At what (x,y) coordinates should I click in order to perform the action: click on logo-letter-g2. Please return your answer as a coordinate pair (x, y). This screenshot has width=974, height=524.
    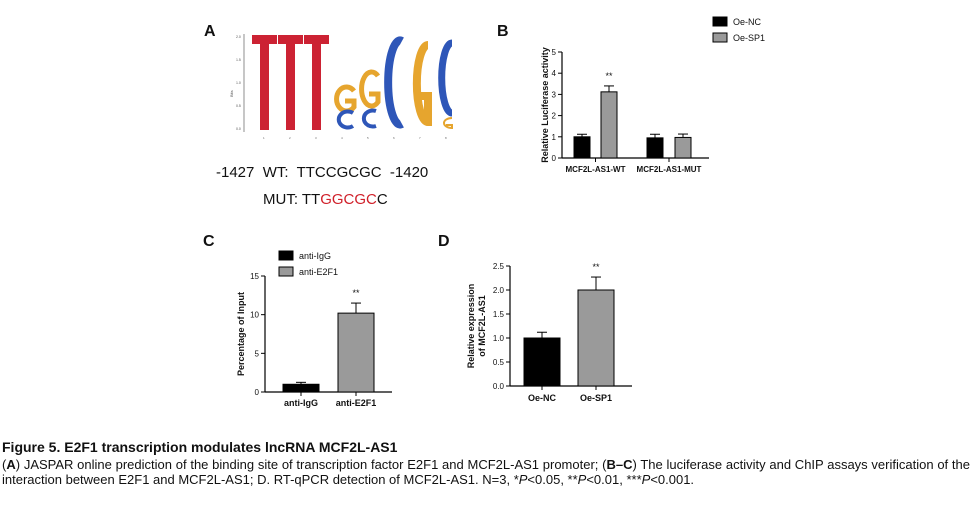
    Looking at the image, I should click on (370, 89).